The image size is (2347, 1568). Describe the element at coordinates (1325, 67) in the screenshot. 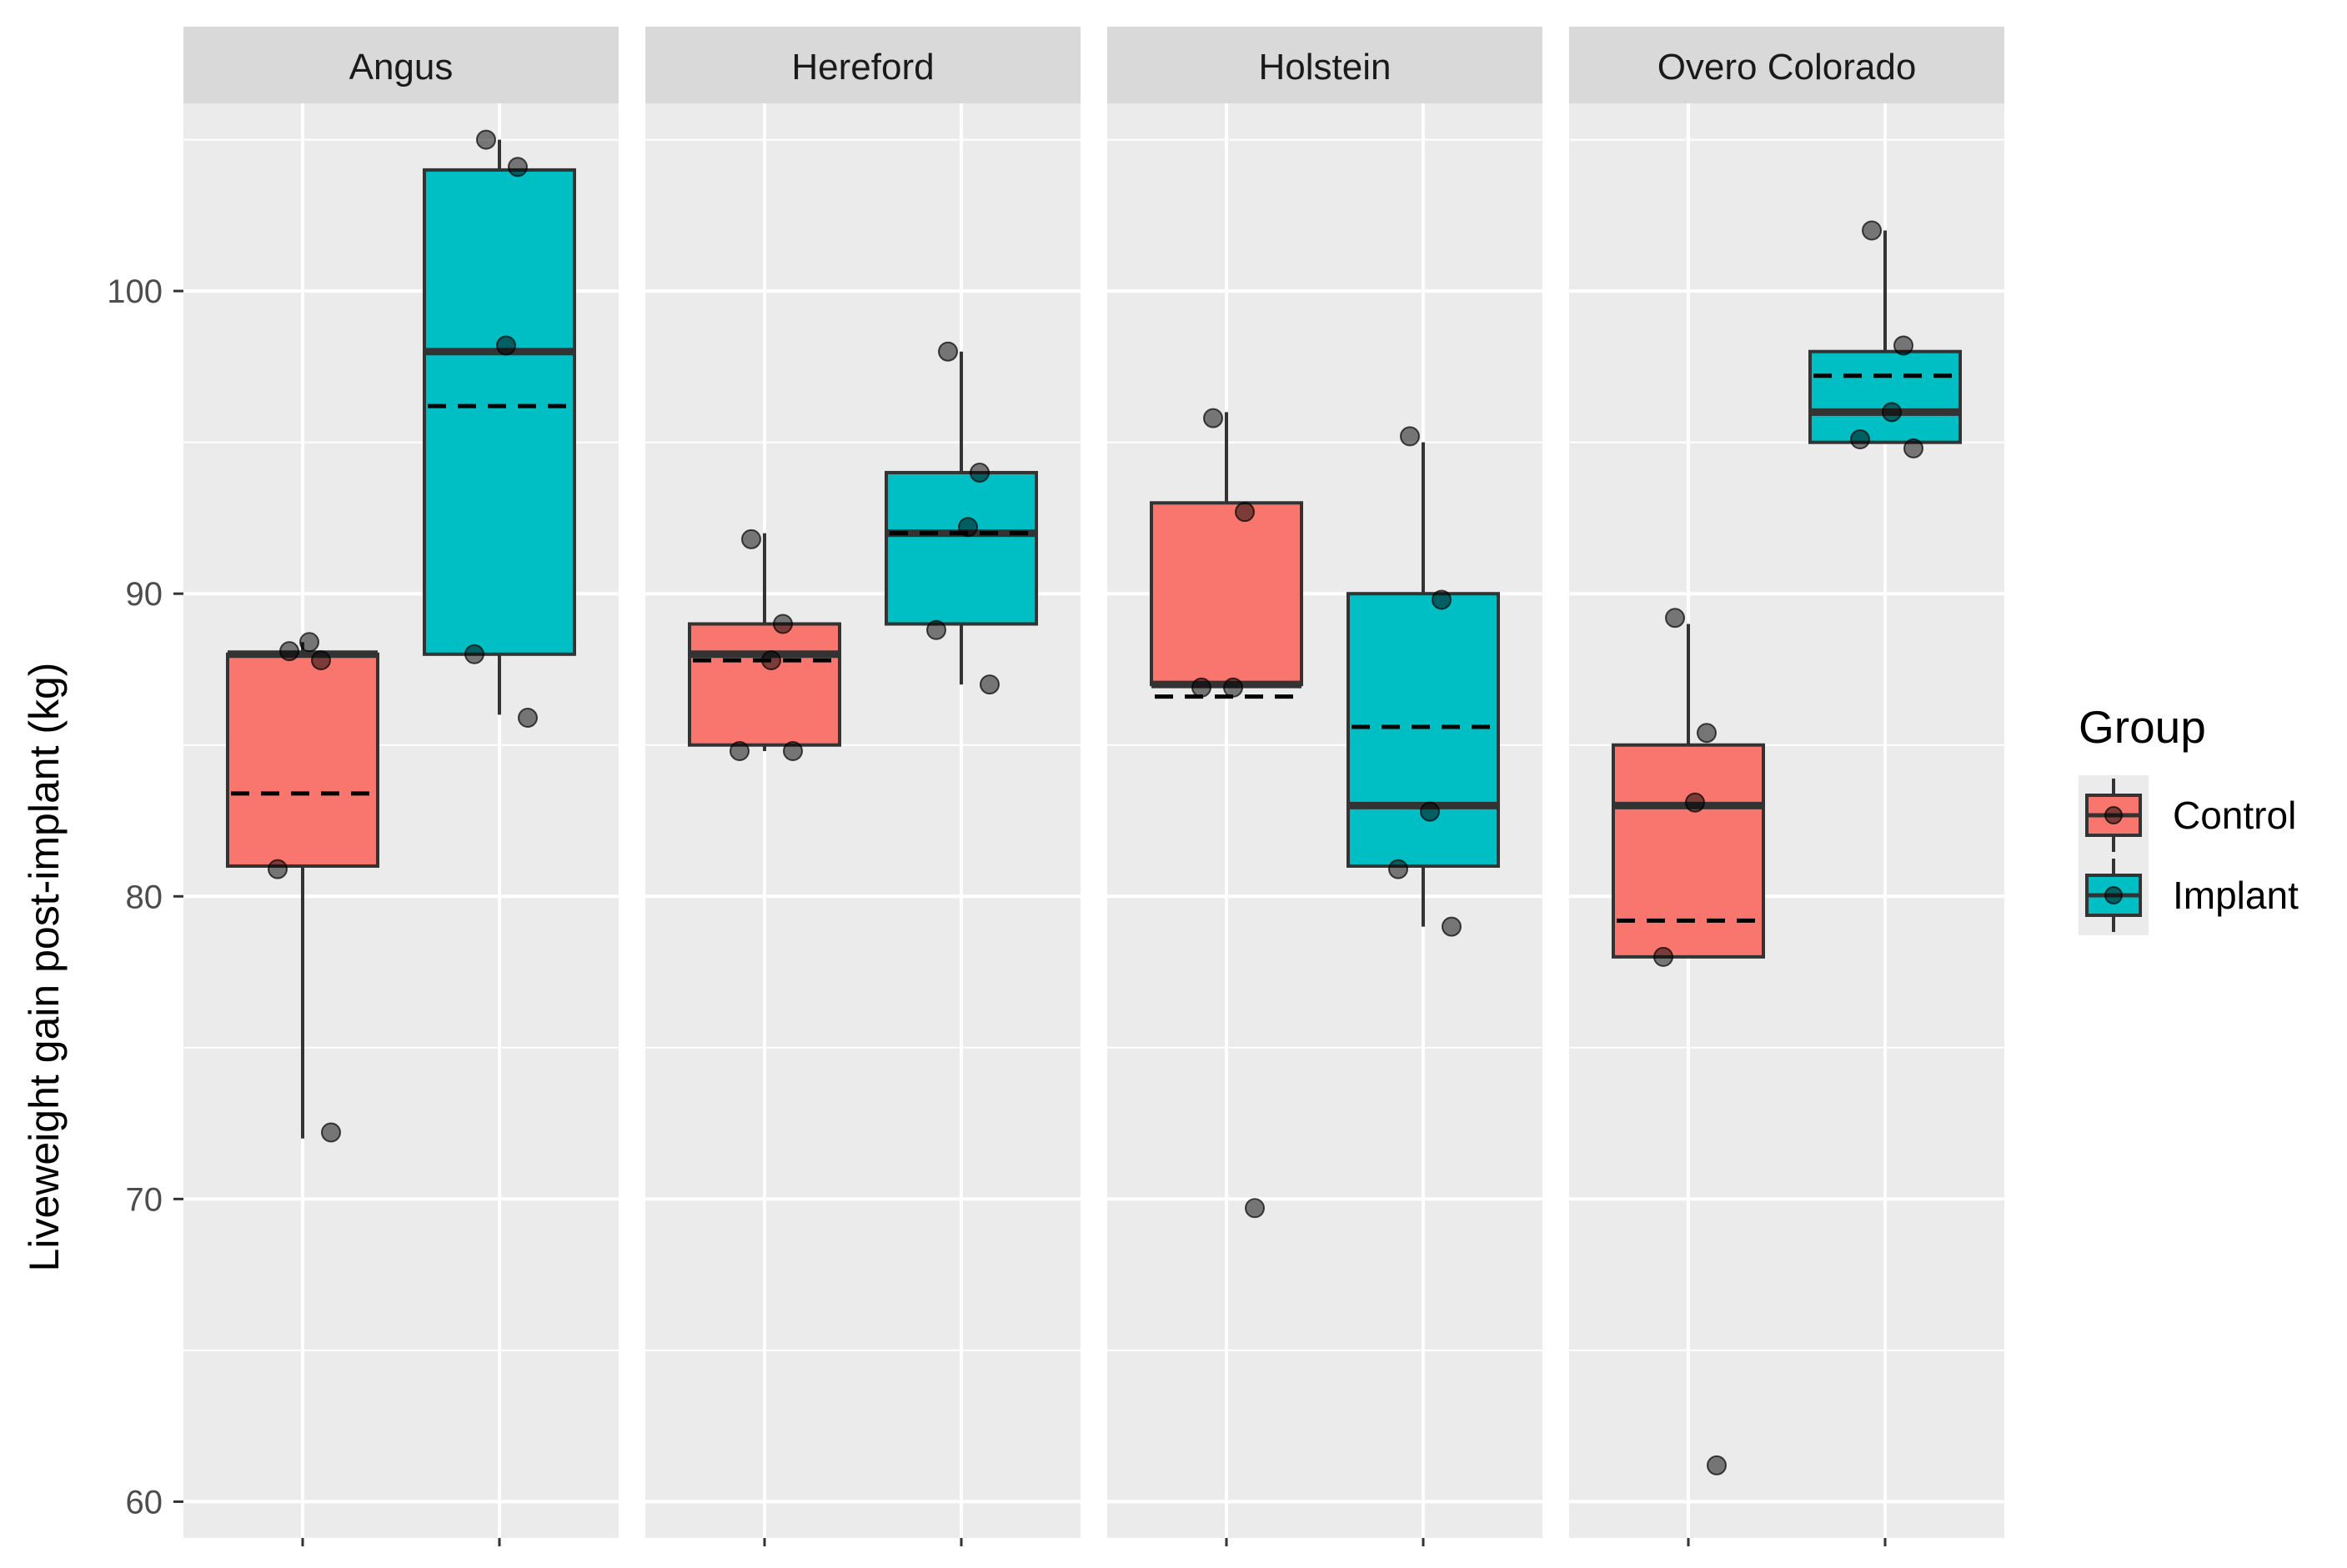

I see `facet-label-holstein: Holstein` at that location.